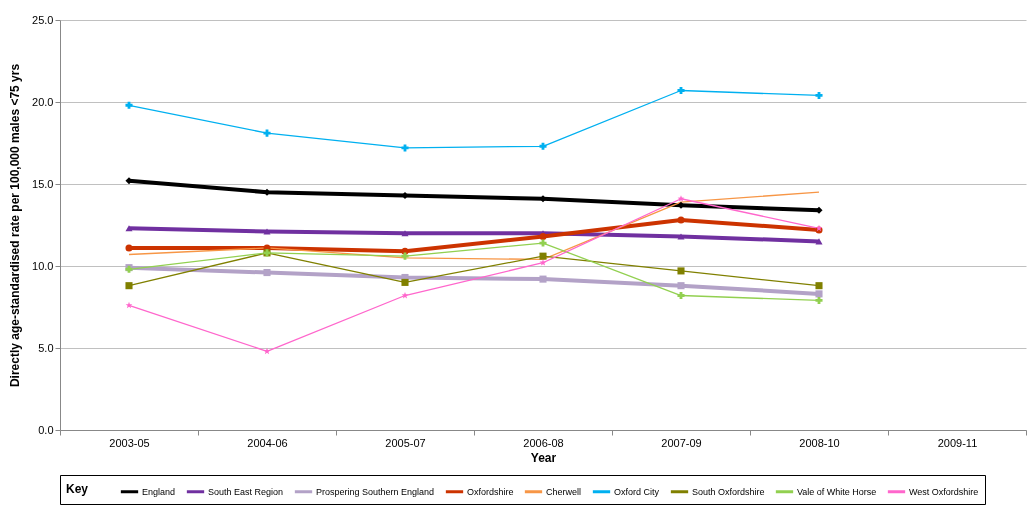  What do you see at coordinates (957, 442) in the screenshot?
I see `x-tick-label: 2009-11` at bounding box center [957, 442].